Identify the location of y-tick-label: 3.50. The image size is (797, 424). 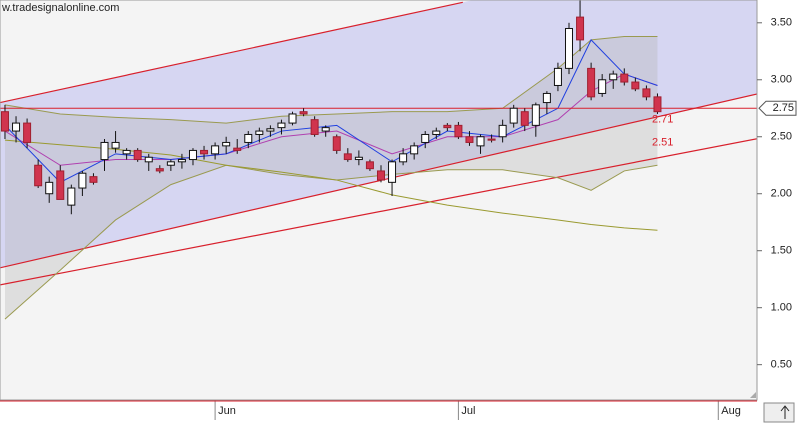
(781, 23).